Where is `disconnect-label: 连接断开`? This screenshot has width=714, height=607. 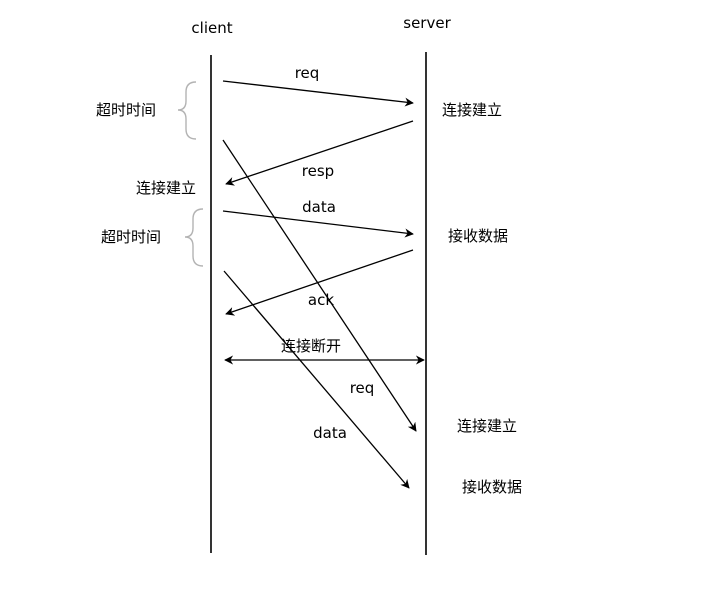 disconnect-label: 连接断开 is located at coordinates (311, 346).